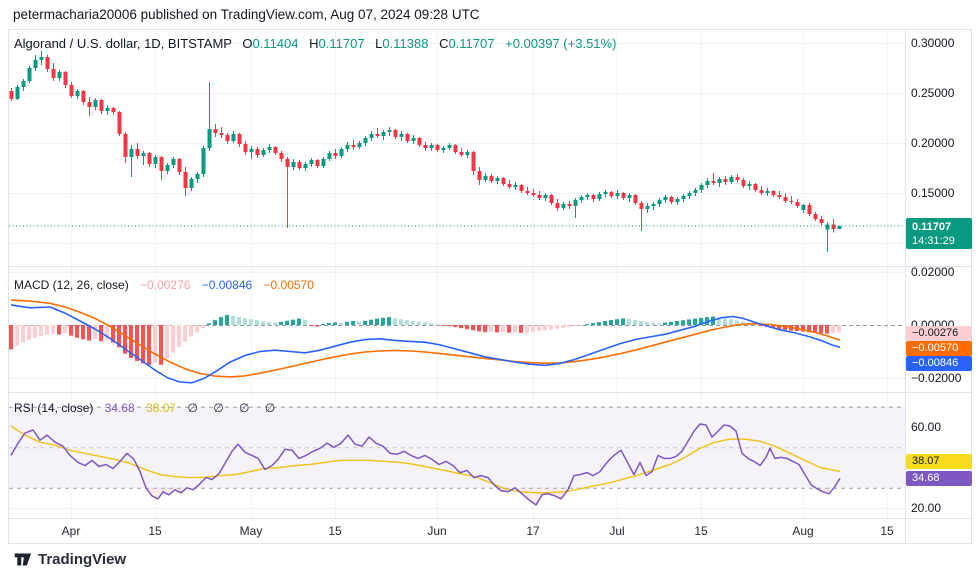 The height and width of the screenshot is (579, 980). What do you see at coordinates (69, 559) in the screenshot?
I see `tradingview-logo: TradingView` at bounding box center [69, 559].